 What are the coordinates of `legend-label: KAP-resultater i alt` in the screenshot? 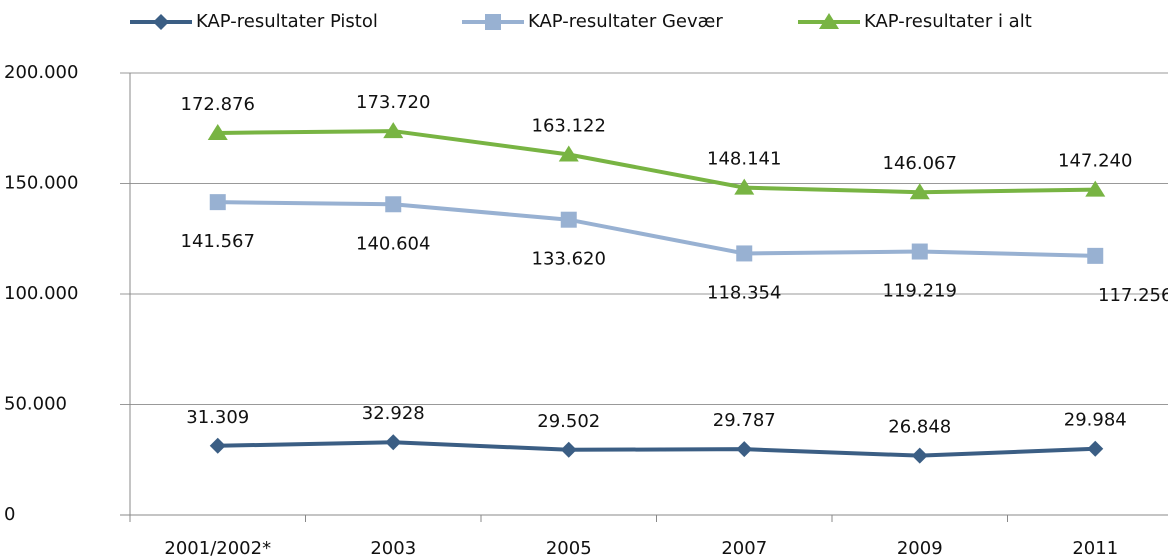 It's located at (948, 21).